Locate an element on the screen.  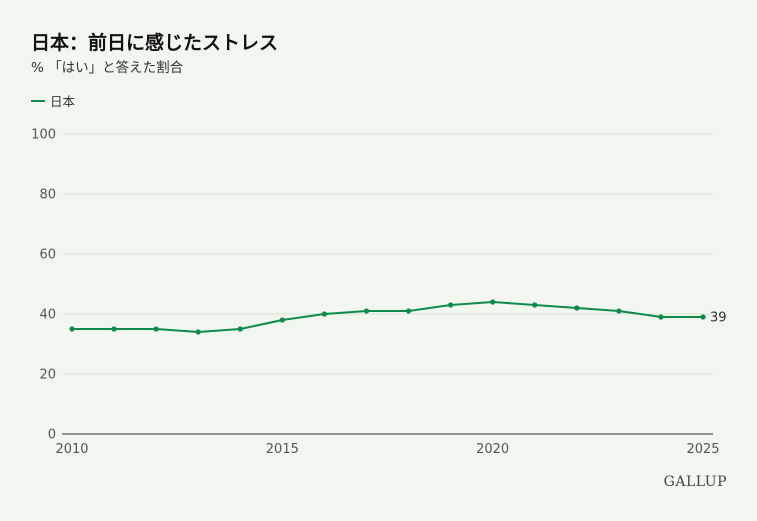
legend-label: 日本 is located at coordinates (63, 101).